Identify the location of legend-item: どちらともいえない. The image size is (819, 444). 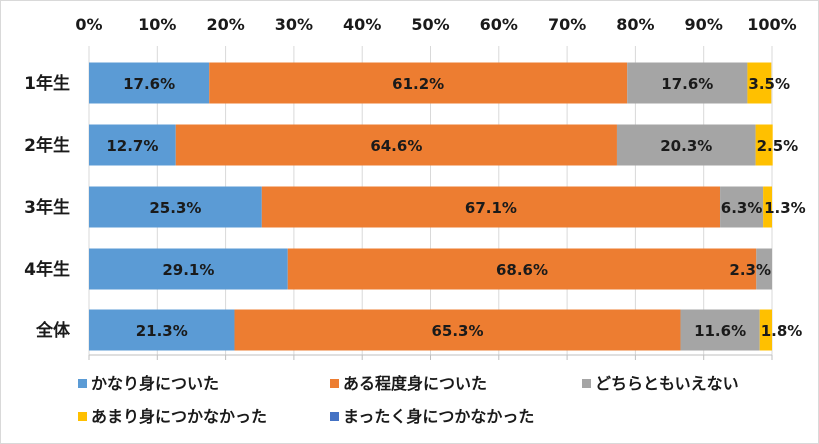
(660, 383).